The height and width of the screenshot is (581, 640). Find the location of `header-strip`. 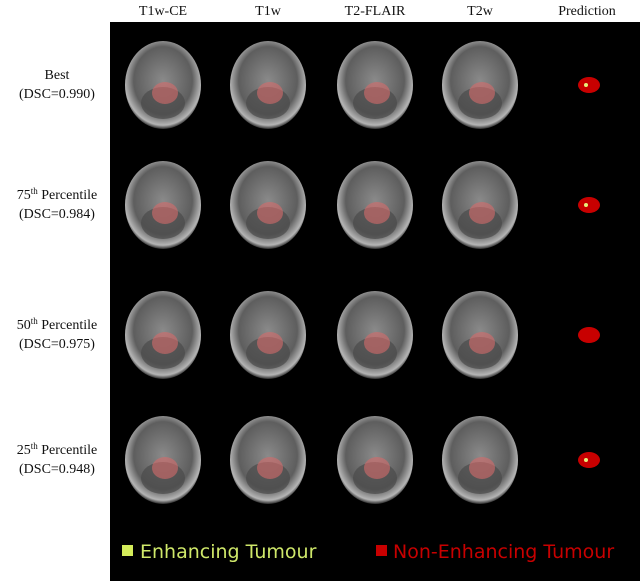

header-strip is located at coordinates (375, 11).